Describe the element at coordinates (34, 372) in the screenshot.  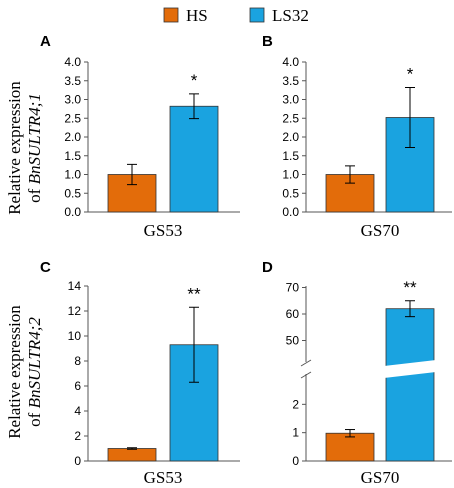
I see `row2-ylabel-line2: of BnSULTR4;2` at that location.